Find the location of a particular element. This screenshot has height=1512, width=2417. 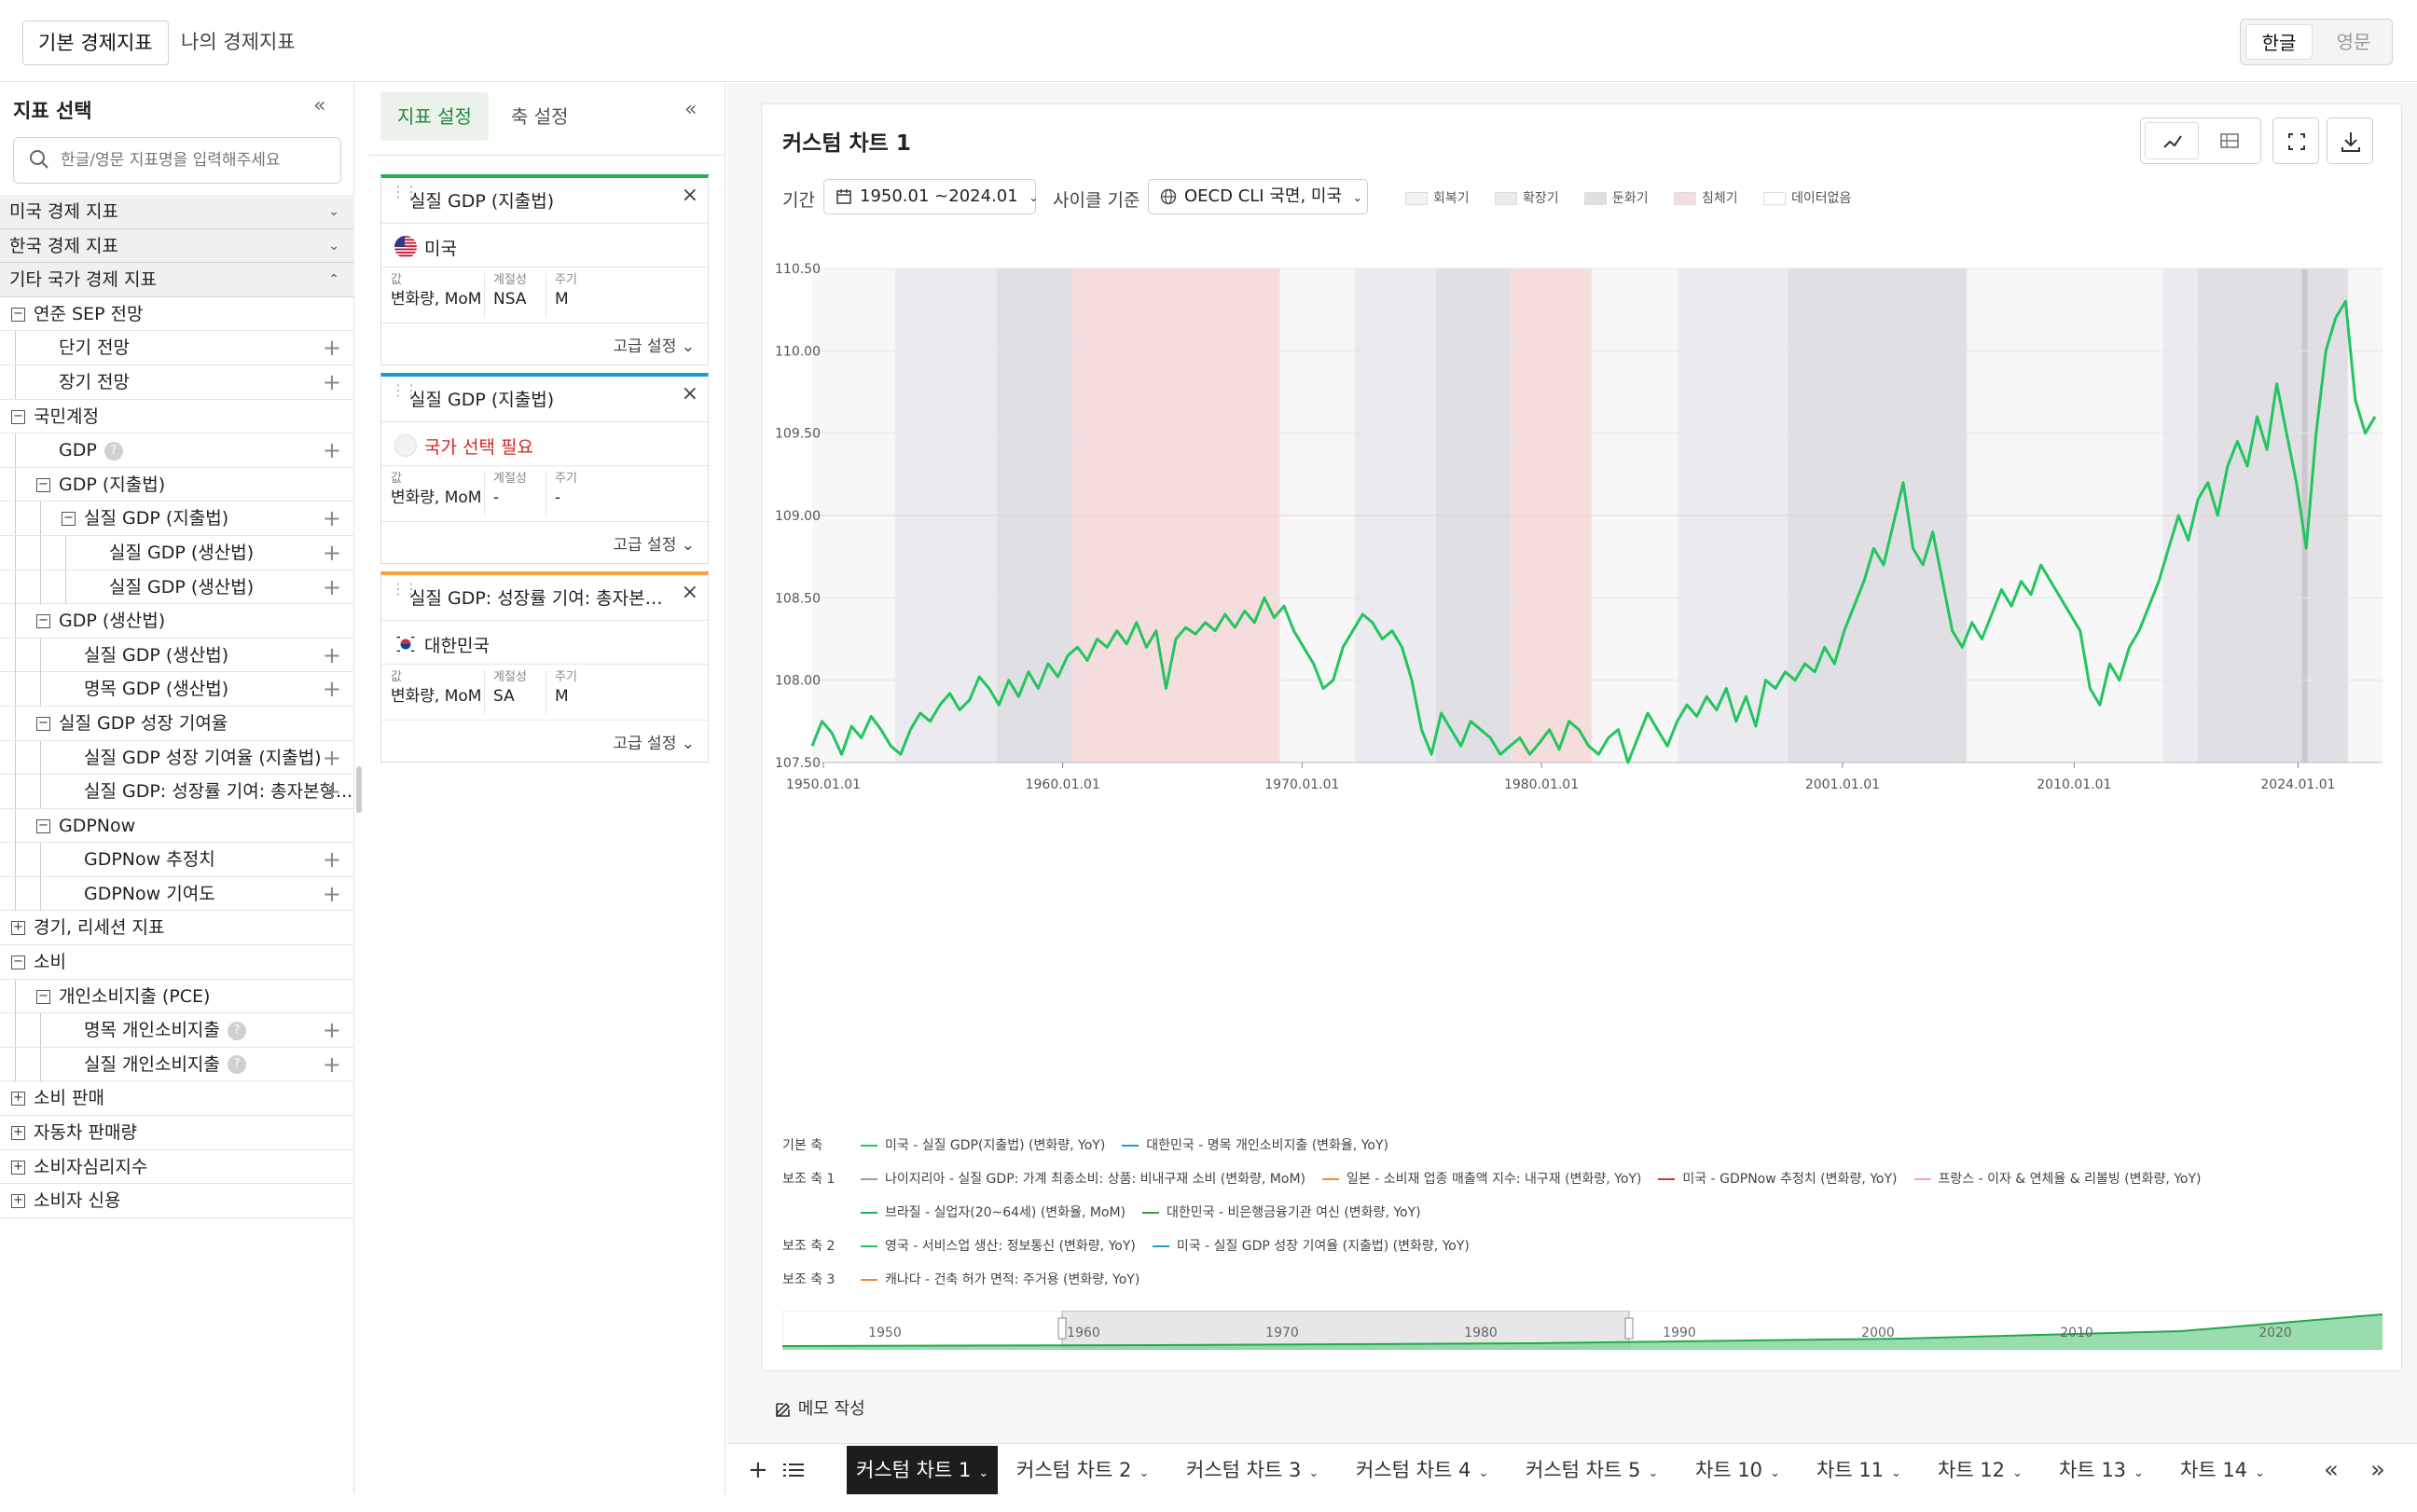

tree-item: − 연준 SEP 전망 is located at coordinates (177, 315).